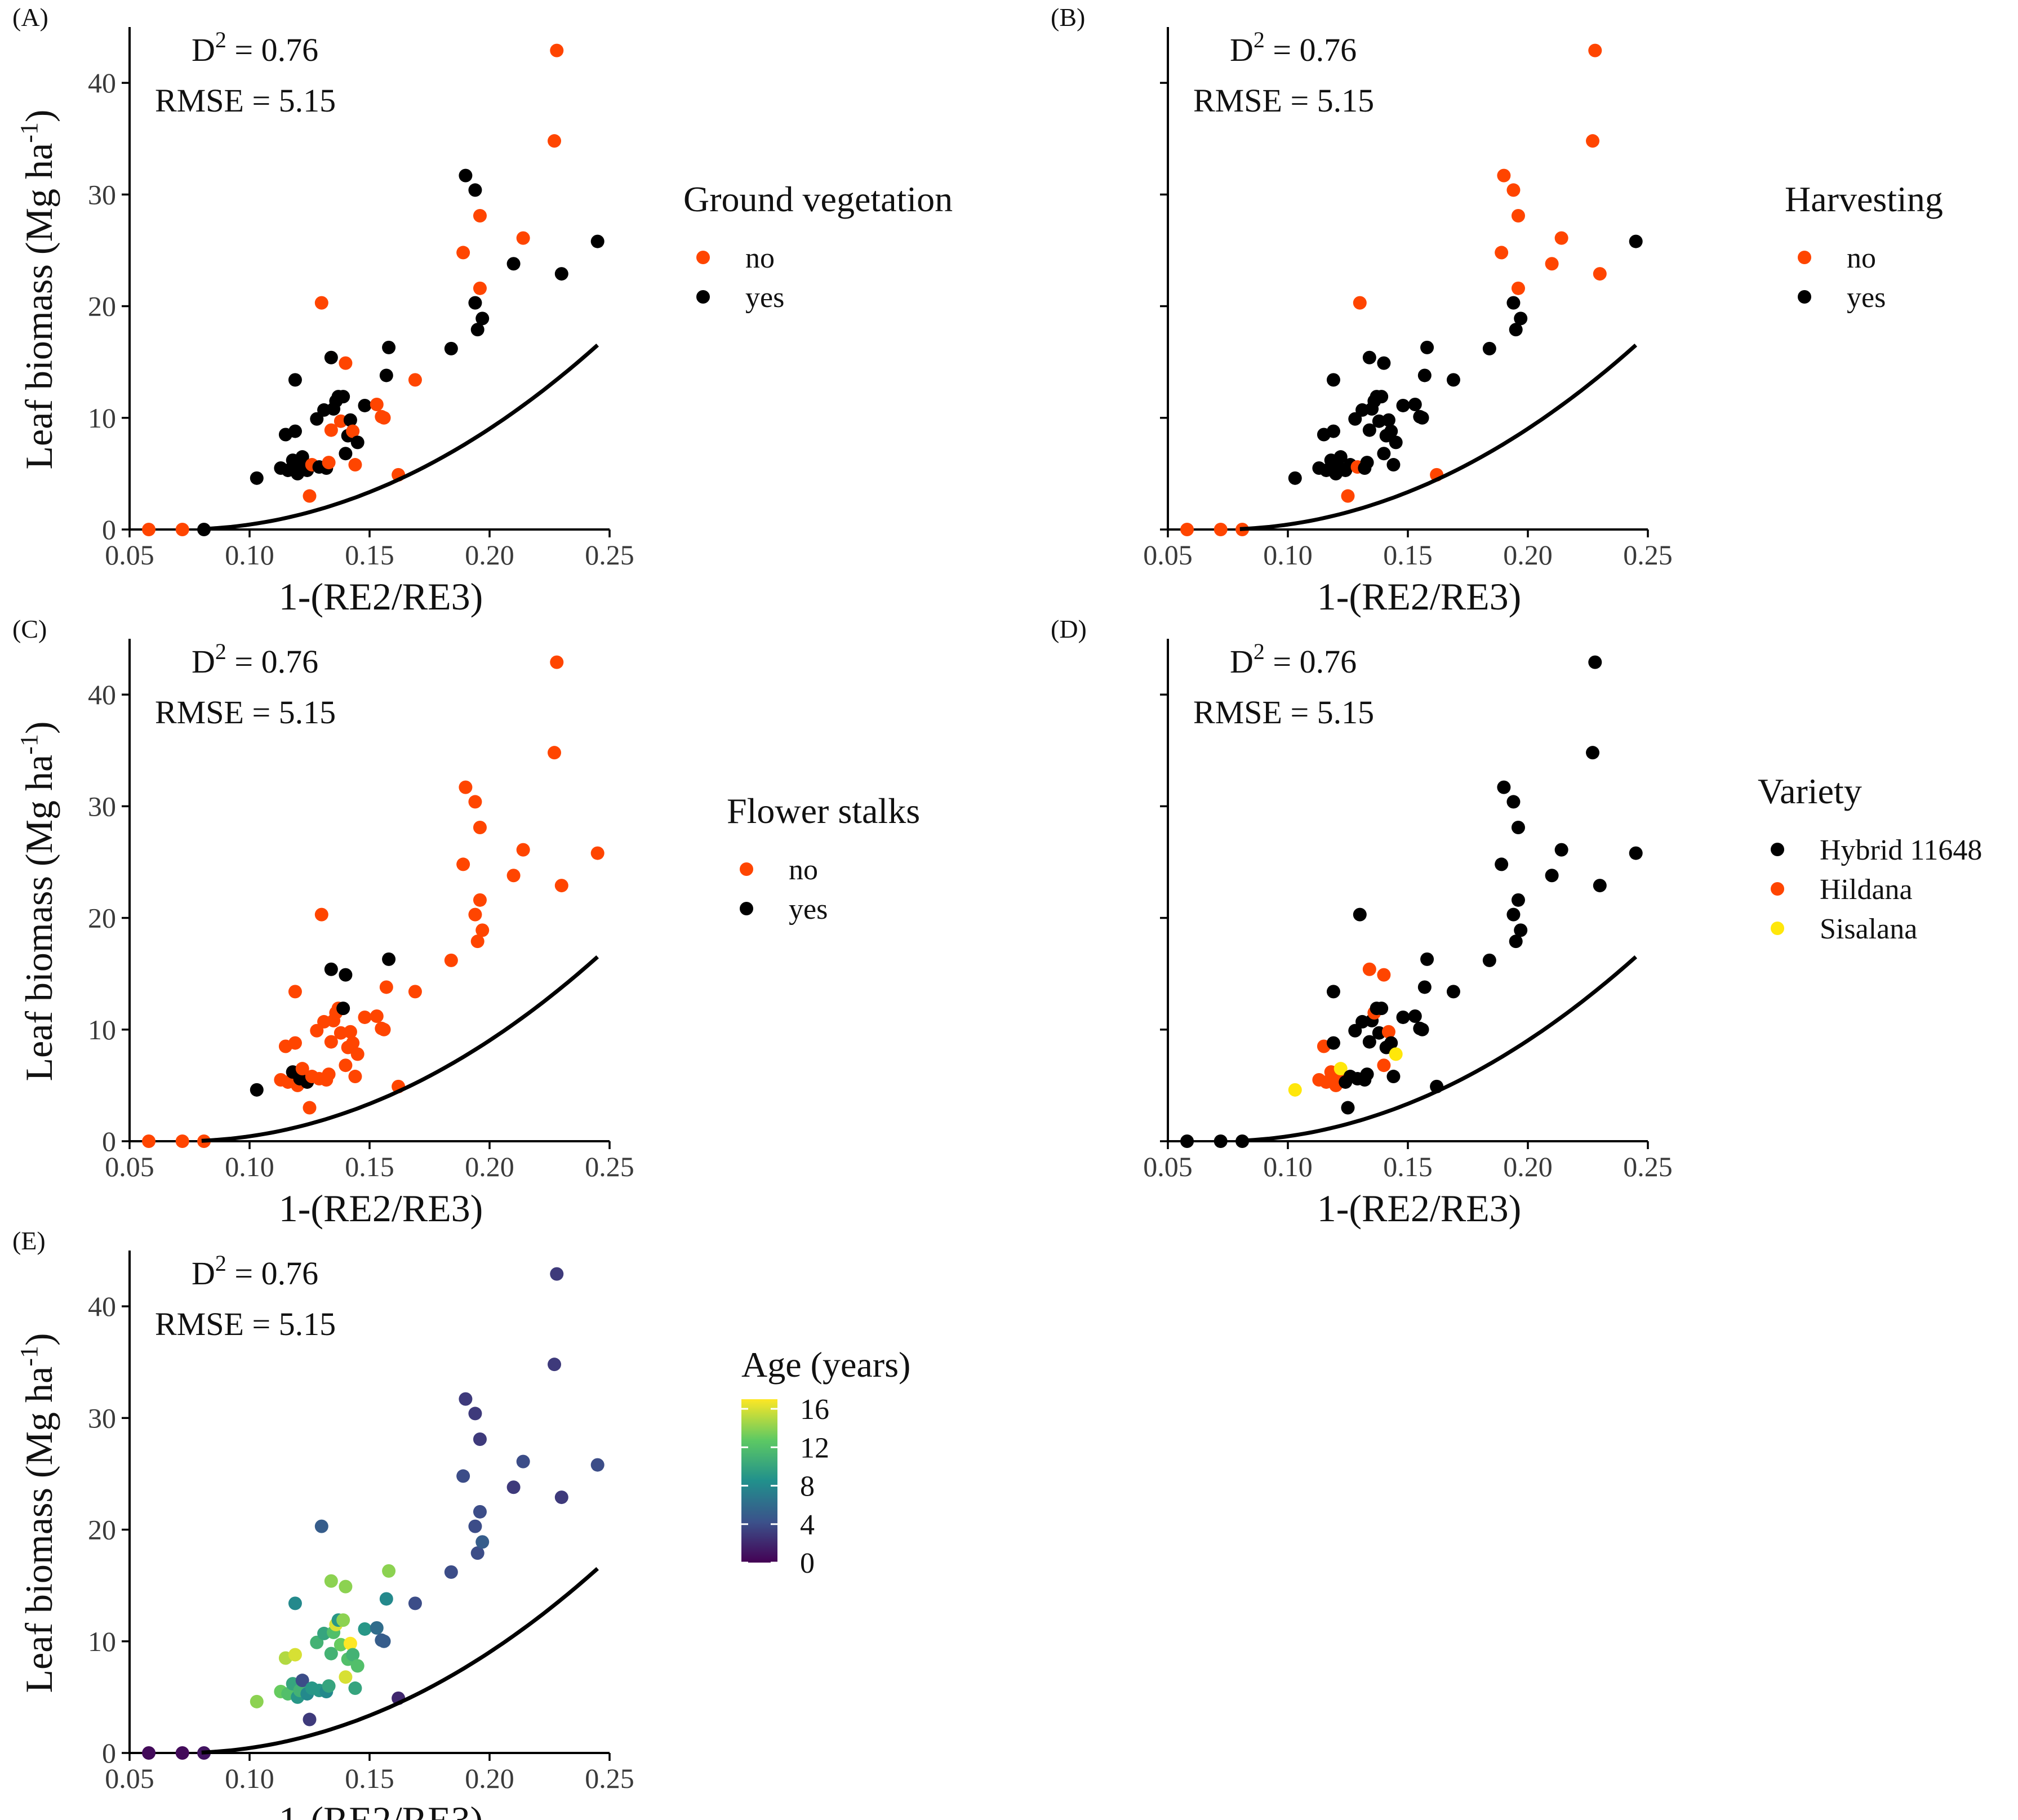 The height and width of the screenshot is (1820, 2018). What do you see at coordinates (400, 1661) in the screenshot?
I see `fit-curve` at bounding box center [400, 1661].